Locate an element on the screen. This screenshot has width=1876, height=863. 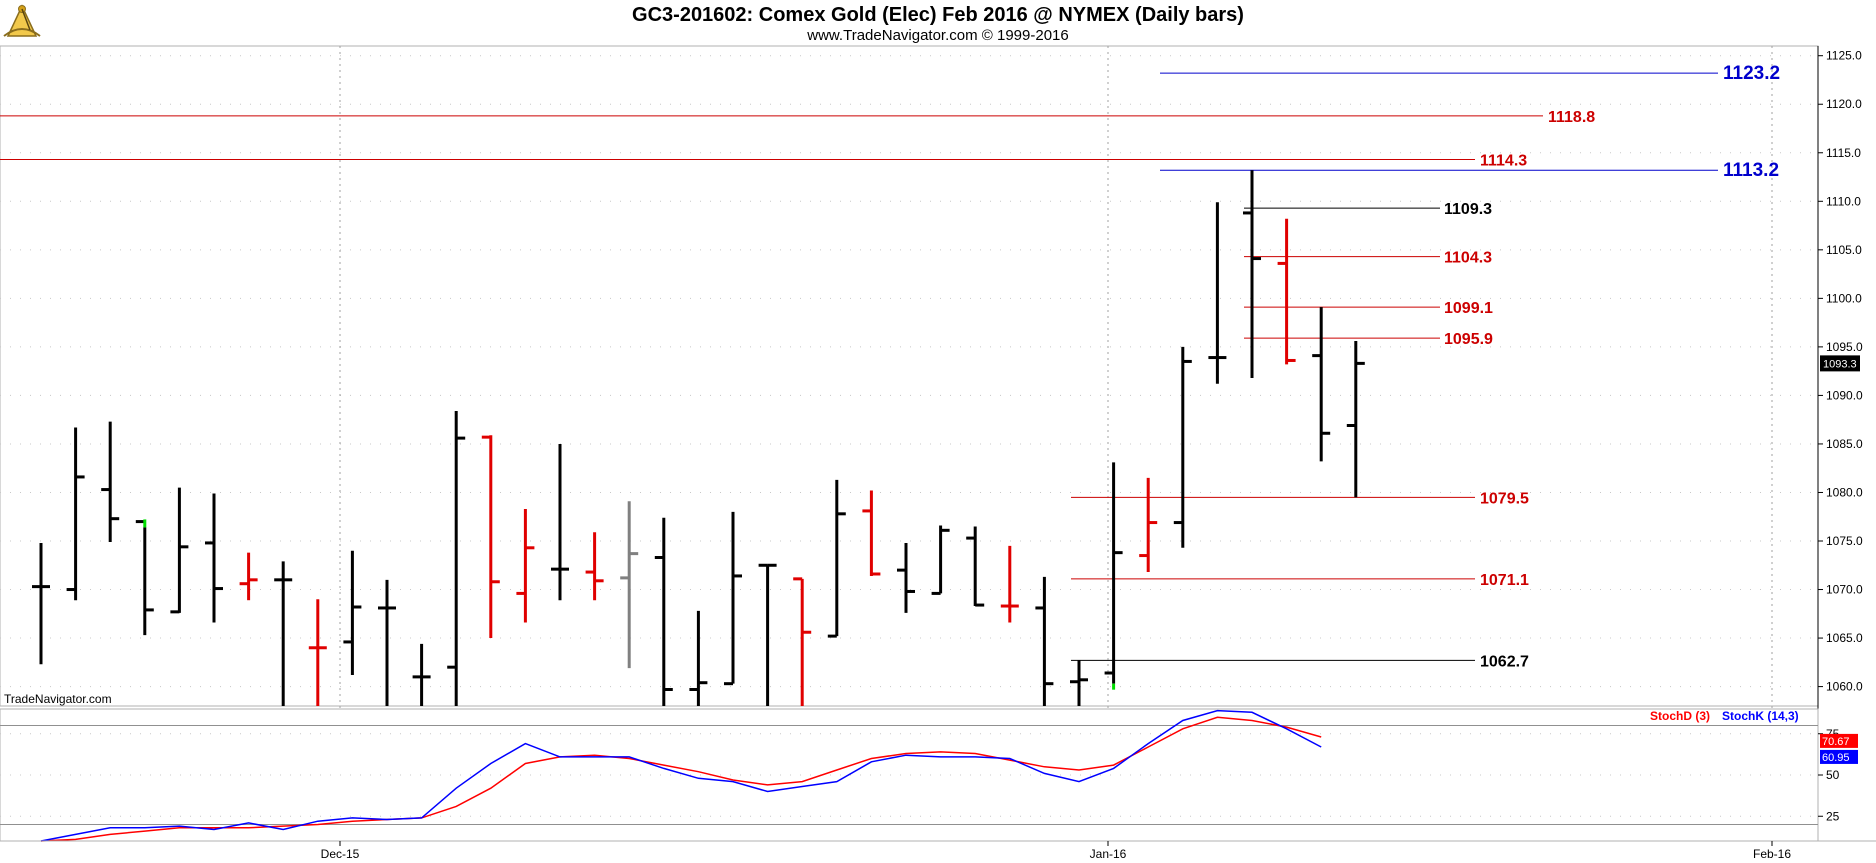
price-tick-label: 1060.0 is located at coordinates (1844, 687).